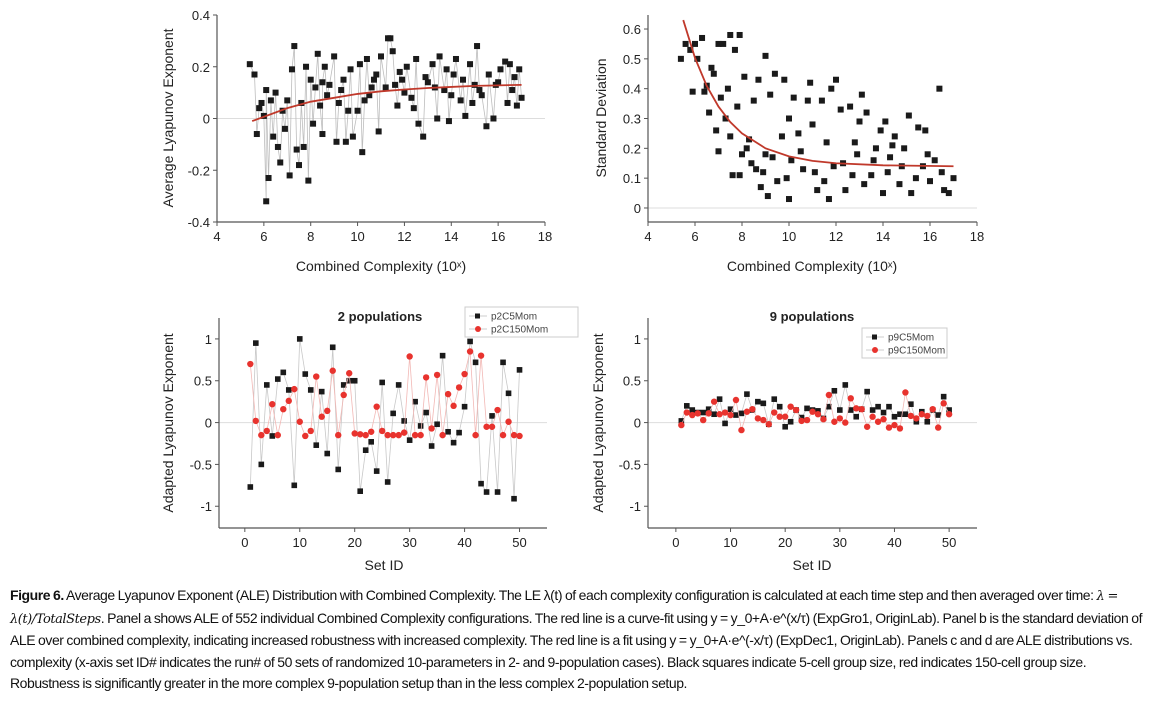 This screenshot has width=1151, height=707. I want to click on y-tick-label: -1, so click(635, 506).